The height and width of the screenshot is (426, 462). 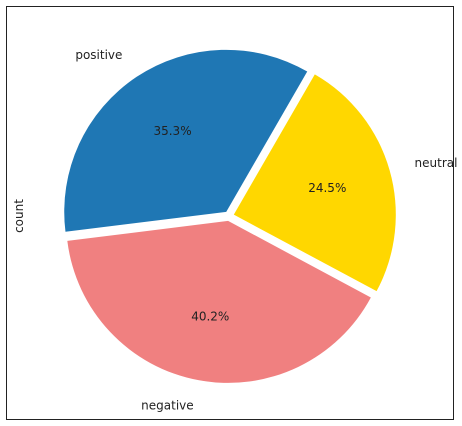 What do you see at coordinates (19, 216) in the screenshot?
I see `y-axis-label: count` at bounding box center [19, 216].